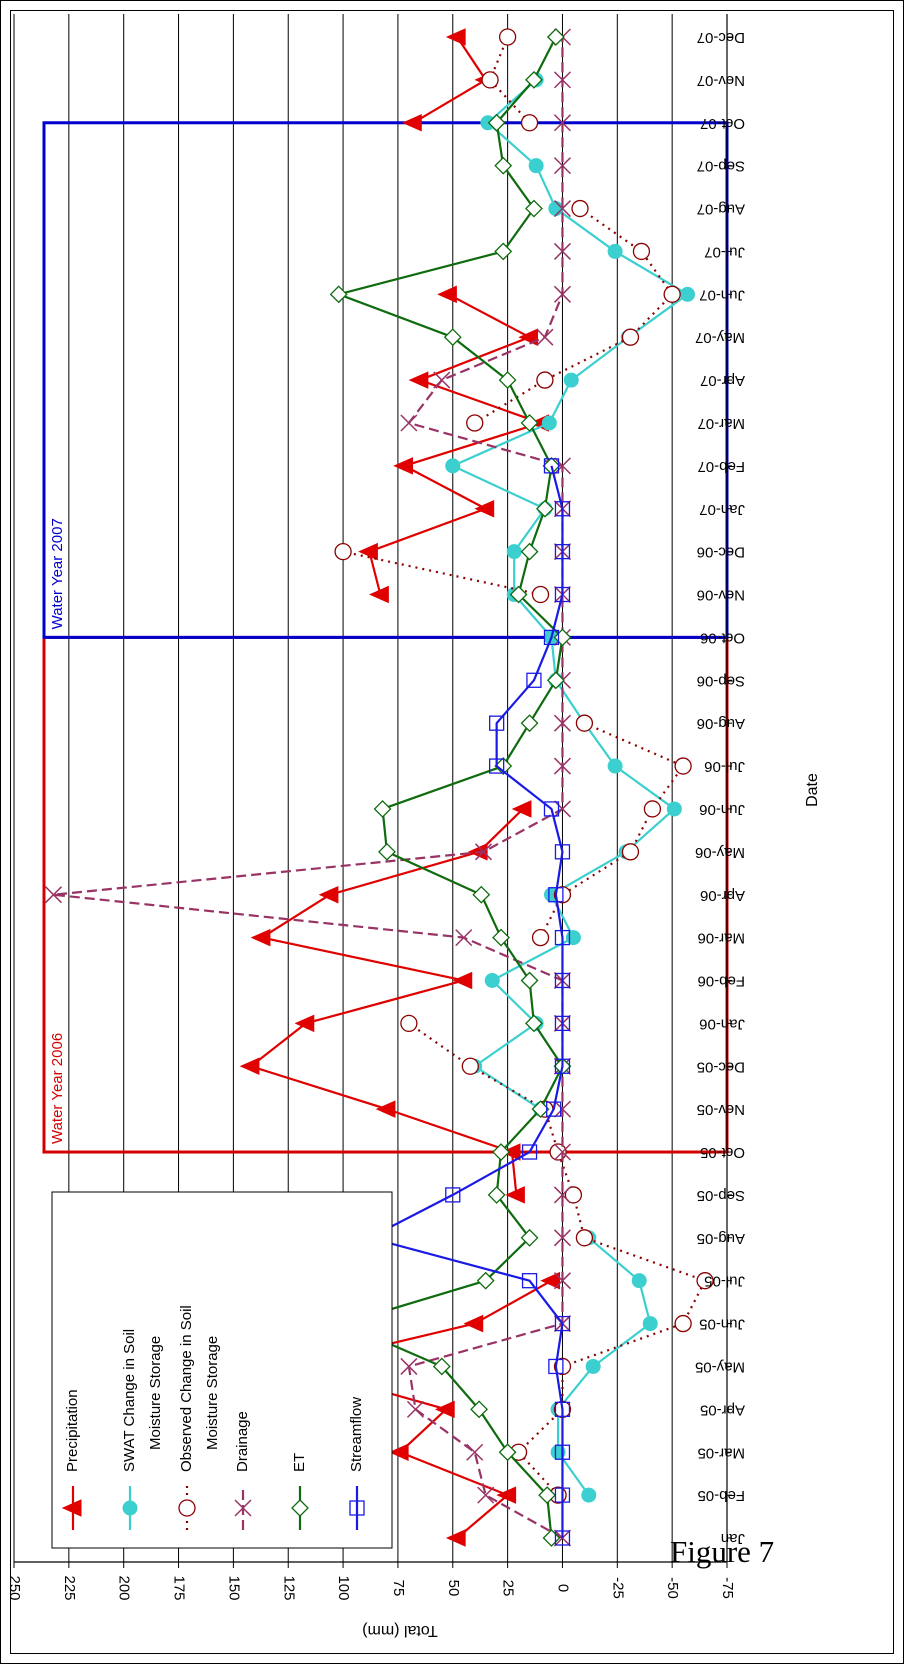  I want to click on category-tick-label: Oct-06, so click(722, 637).